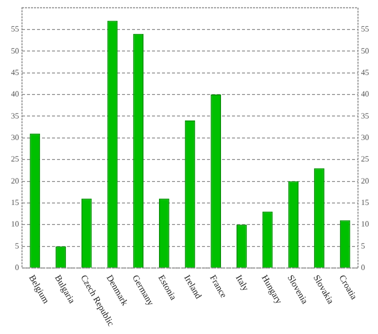  I want to click on y2-tick-label: 20, so click(365, 181).